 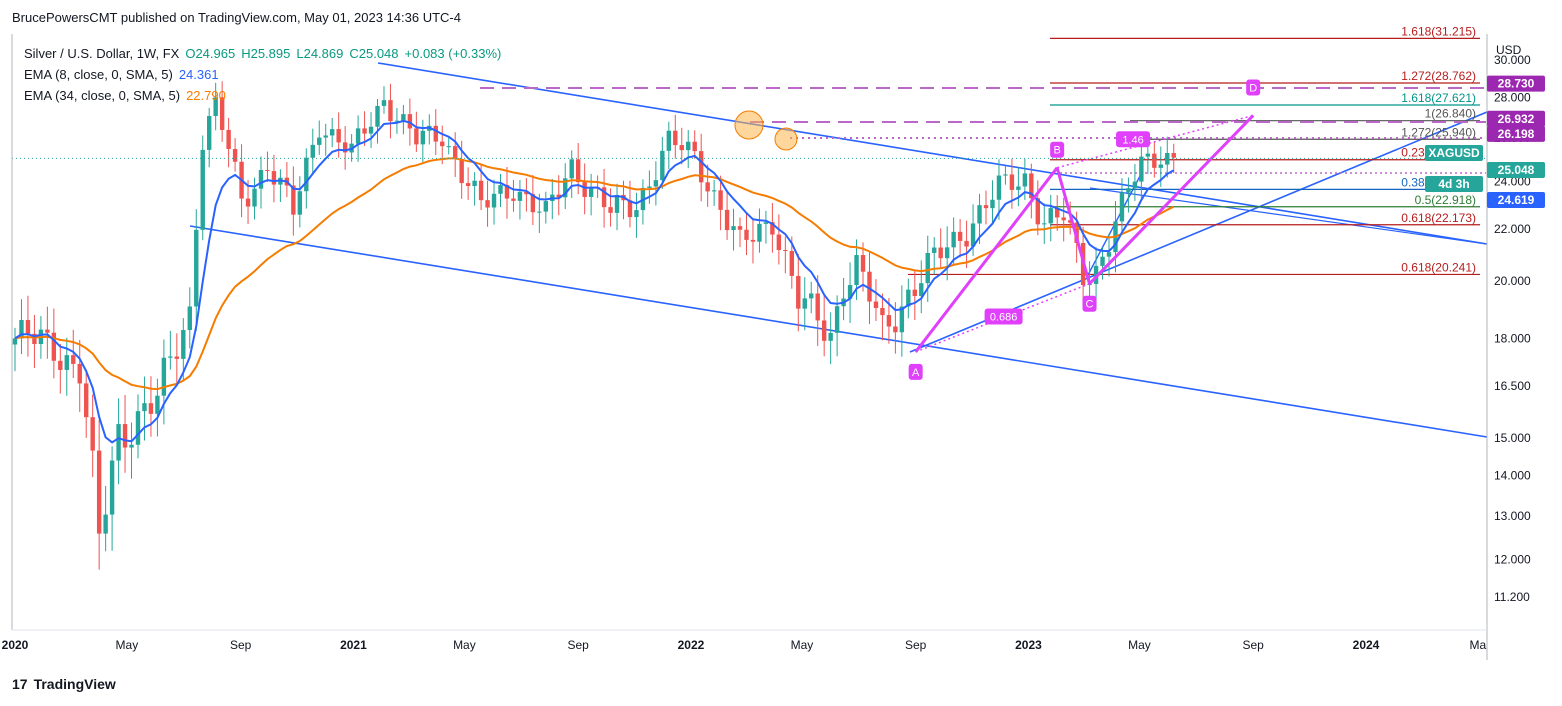 I want to click on legend-open: O24.965, so click(x=210, y=53).